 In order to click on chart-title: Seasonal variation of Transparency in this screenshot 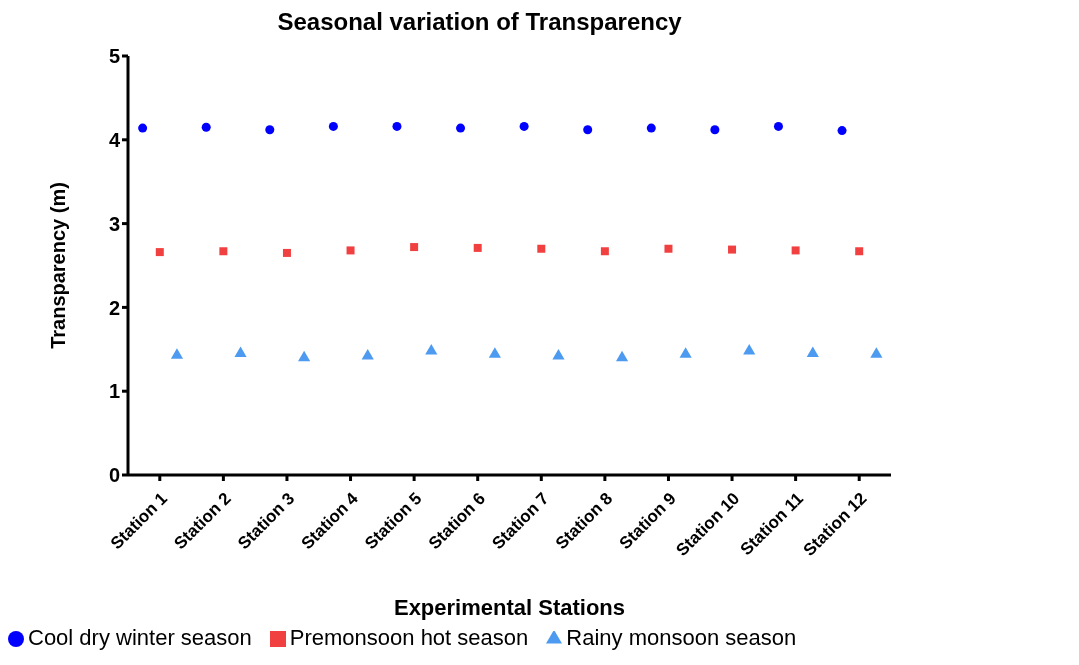, I will do `click(479, 22)`.